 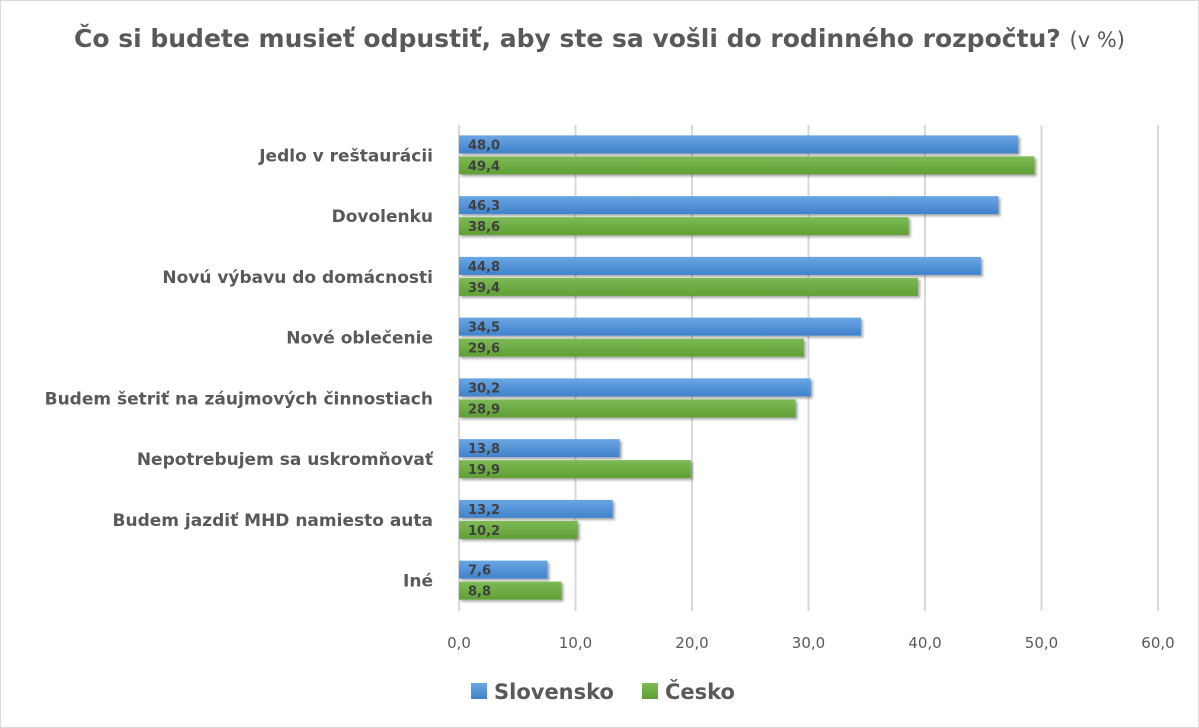 What do you see at coordinates (484, 470) in the screenshot?
I see `data-label: 19,9` at bounding box center [484, 470].